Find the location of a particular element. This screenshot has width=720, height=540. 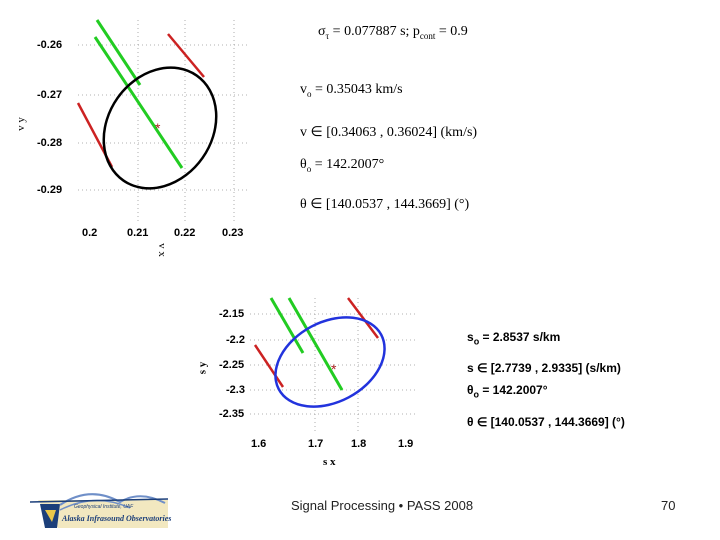

bottom-equation-slowness-range: s ∈ [2.7739 , 2.9335] (s/km) is located at coordinates (544, 368).